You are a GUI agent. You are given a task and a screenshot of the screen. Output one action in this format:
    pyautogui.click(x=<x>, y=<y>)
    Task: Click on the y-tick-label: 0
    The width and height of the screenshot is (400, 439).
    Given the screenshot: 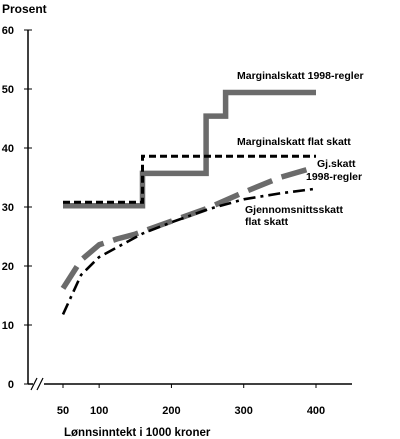 What is the action you would take?
    pyautogui.click(x=11, y=385)
    